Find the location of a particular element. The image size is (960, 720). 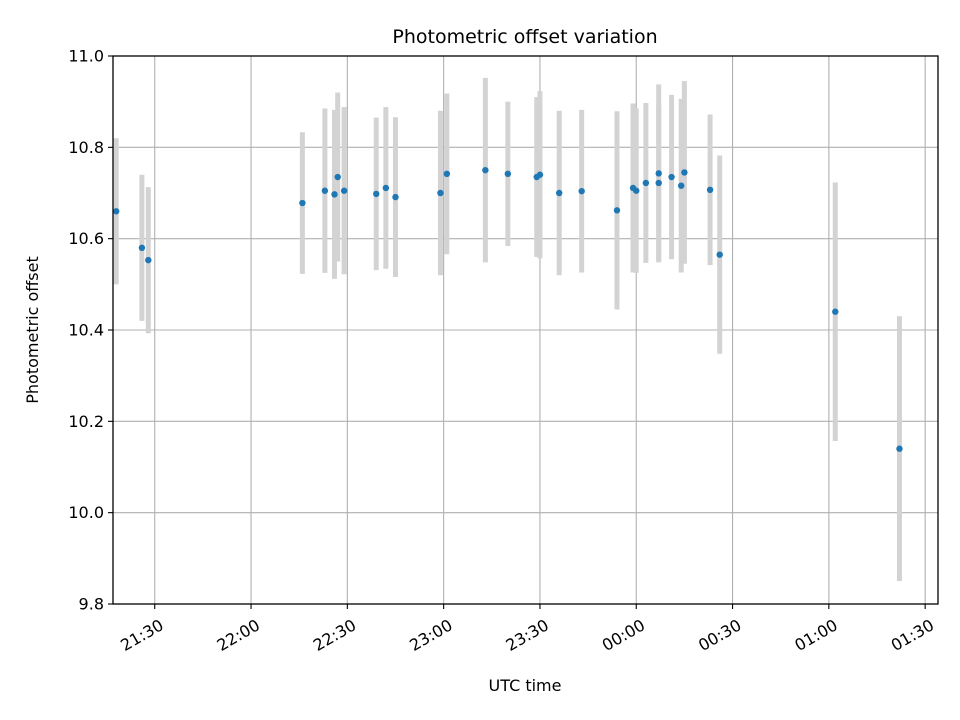

y-tick-label: 10.0 is located at coordinates (86, 512).